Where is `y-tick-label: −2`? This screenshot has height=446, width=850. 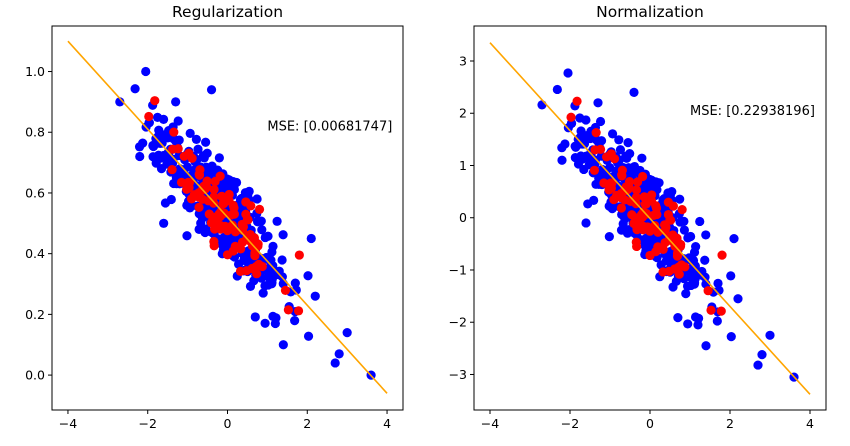
y-tick-label: −2 is located at coordinates (458, 322).